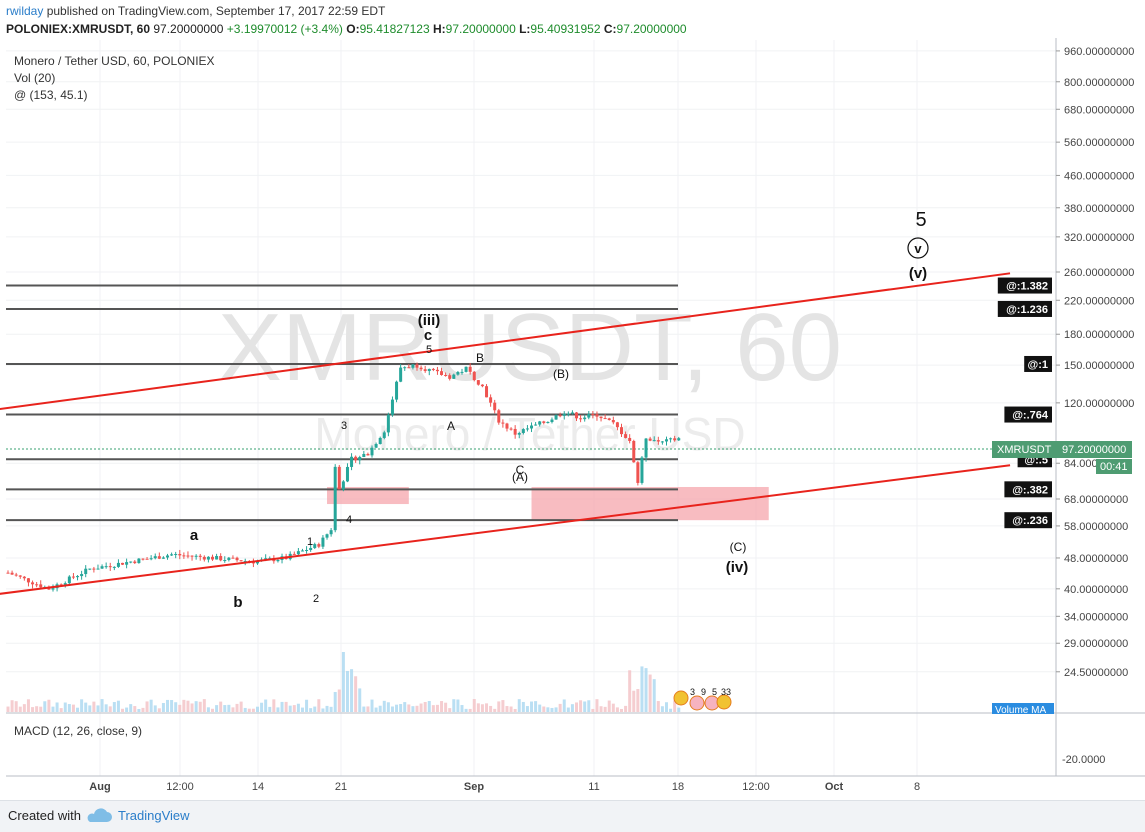  Describe the element at coordinates (114, 61) in the screenshot. I see `legend-title: Monero / Tether USD, 60, POLONIEX` at that location.